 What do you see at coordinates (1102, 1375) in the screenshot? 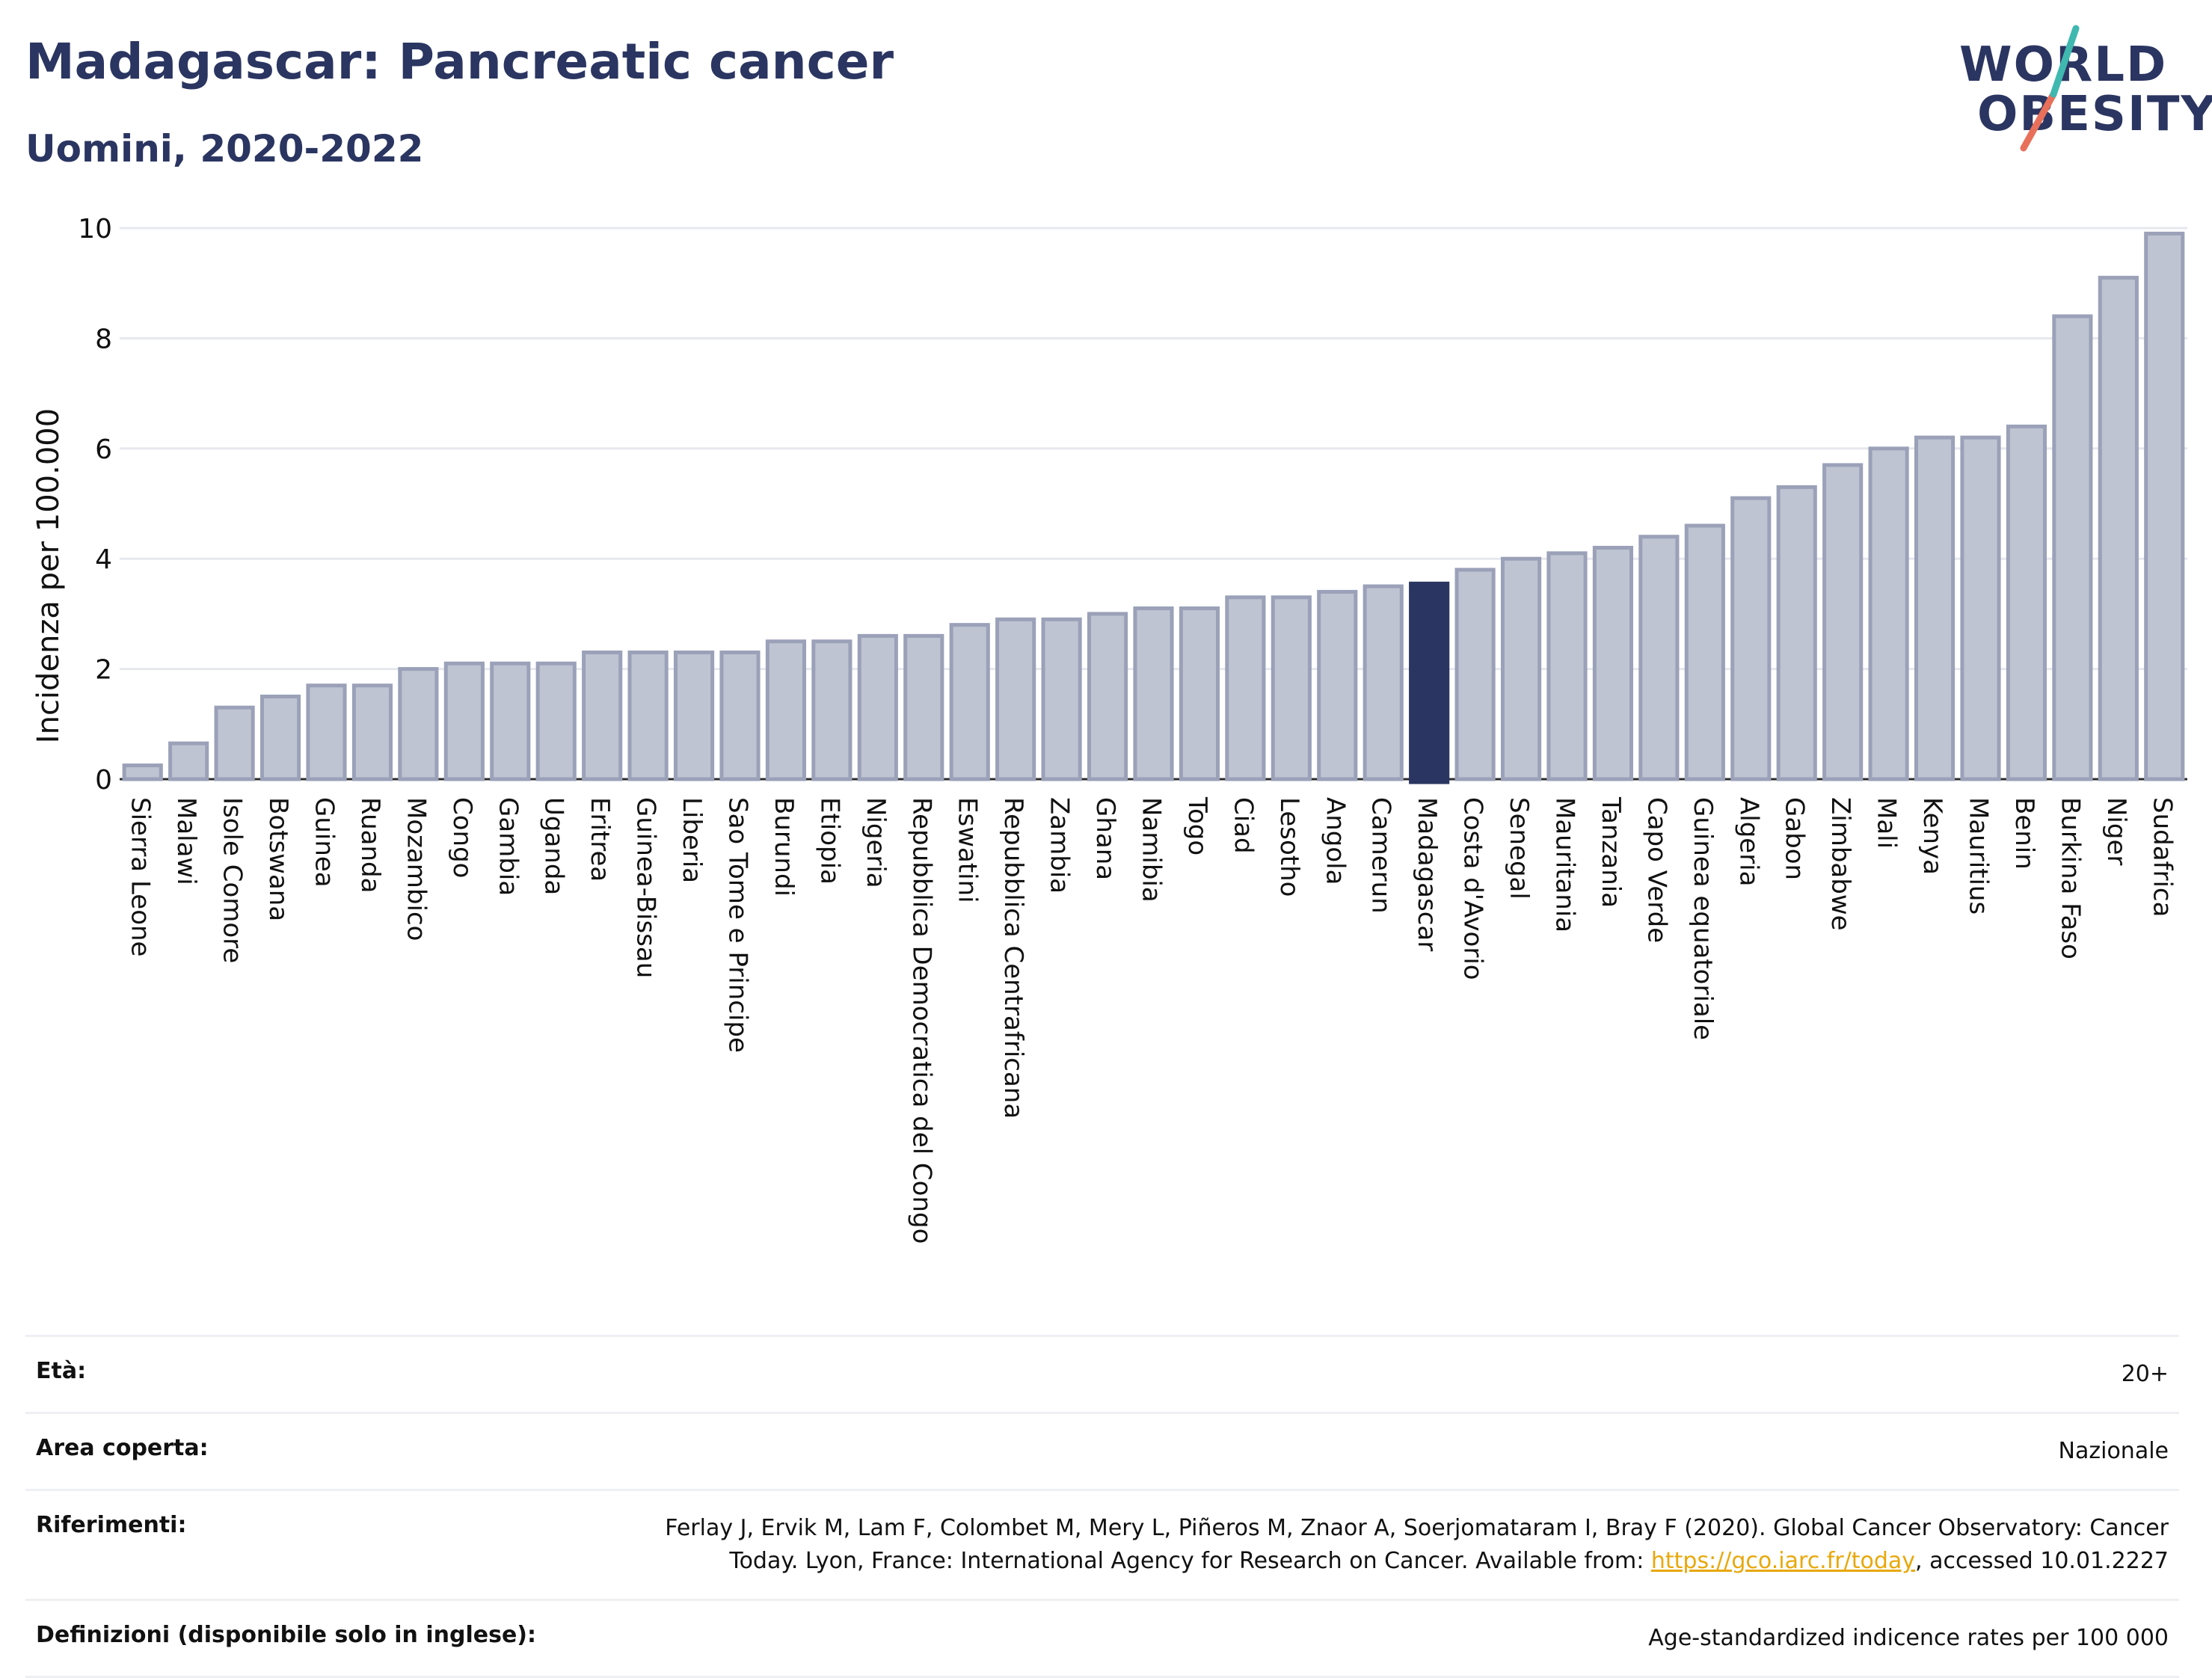
I see `info-row-age: Età: 20+` at bounding box center [1102, 1375].